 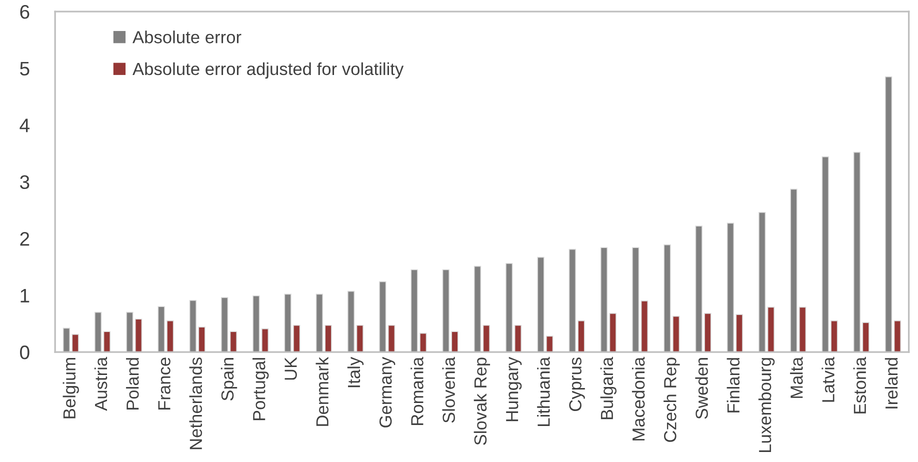 What do you see at coordinates (417, 390) in the screenshot?
I see `x-tick-label: Romania` at bounding box center [417, 390].